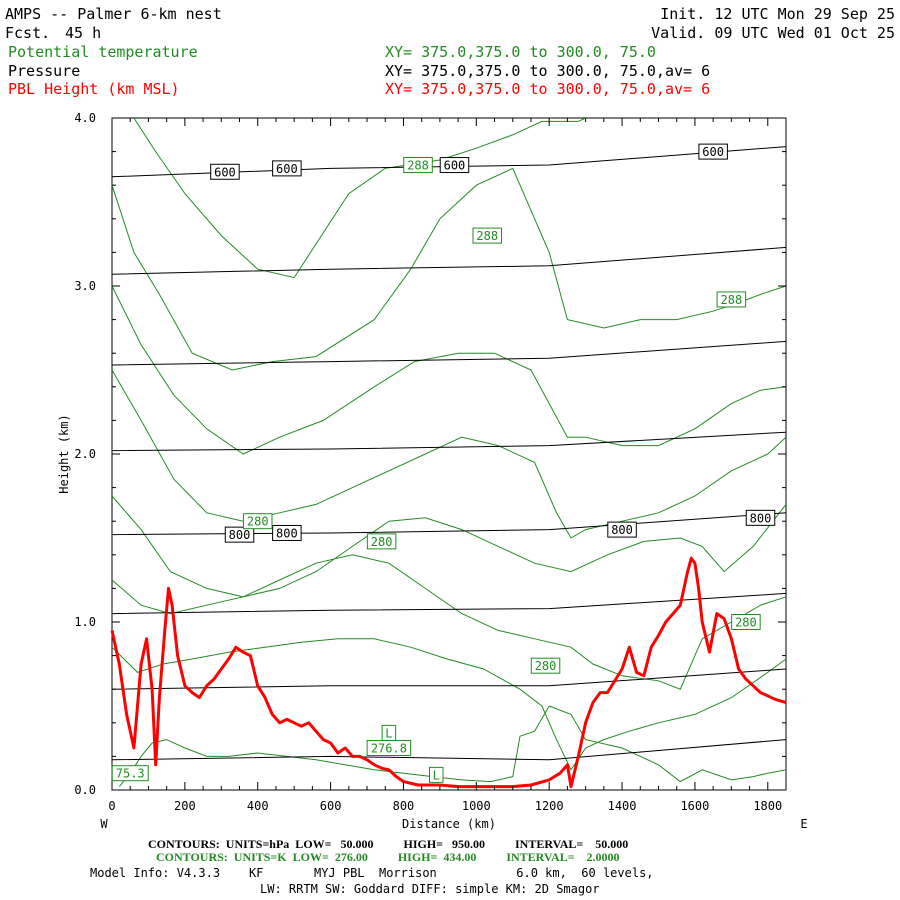 The width and height of the screenshot is (900, 900). What do you see at coordinates (185, 806) in the screenshot?
I see `x-tick-label: 200` at bounding box center [185, 806].